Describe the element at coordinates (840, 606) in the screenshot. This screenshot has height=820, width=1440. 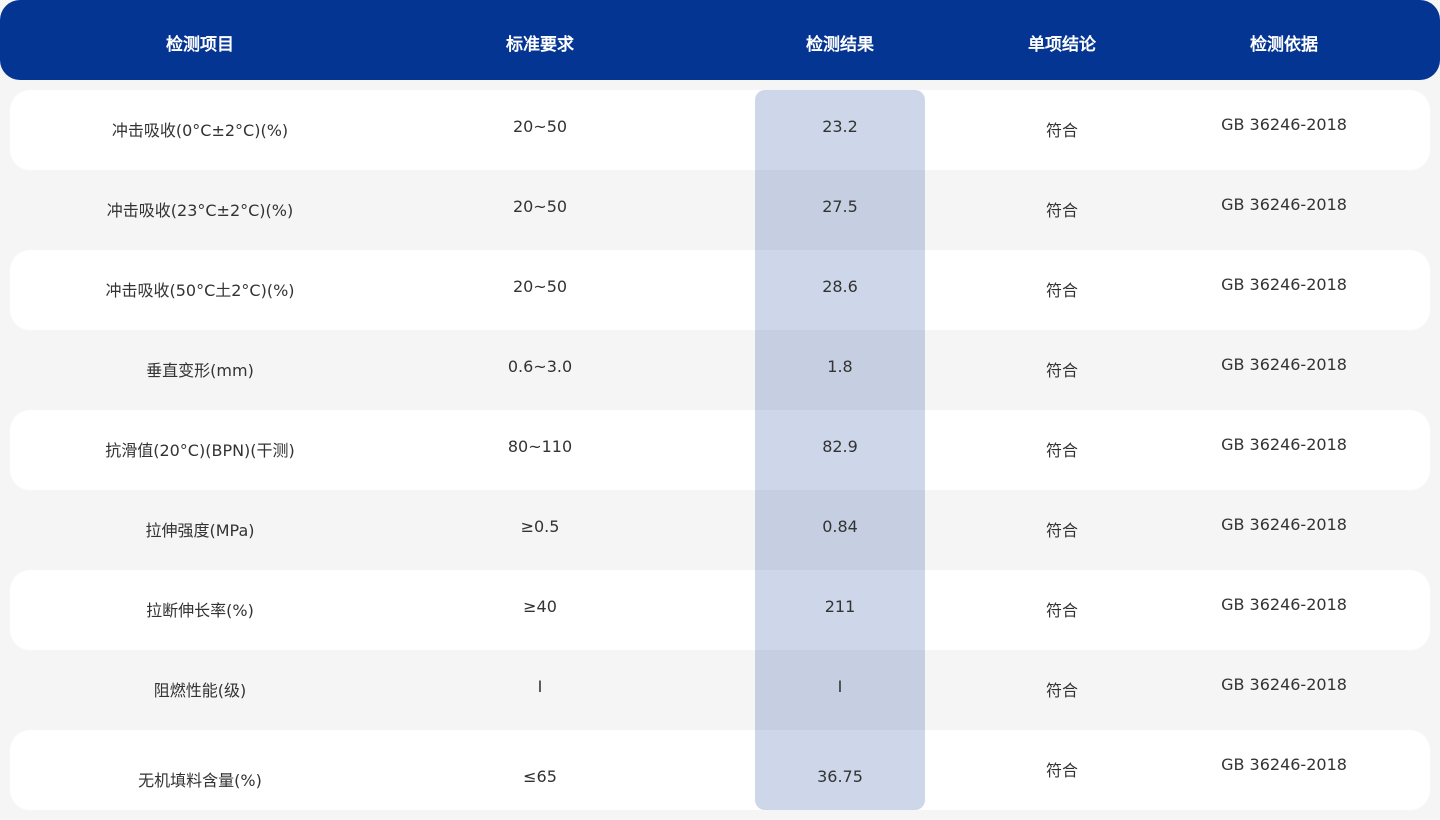
I see `cell-result: 211` at that location.